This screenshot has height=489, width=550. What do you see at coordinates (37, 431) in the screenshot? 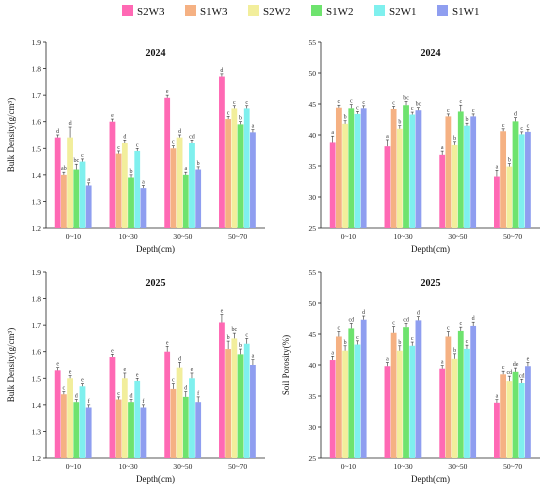
I see `y-tick-label: 1.3` at bounding box center [37, 431].